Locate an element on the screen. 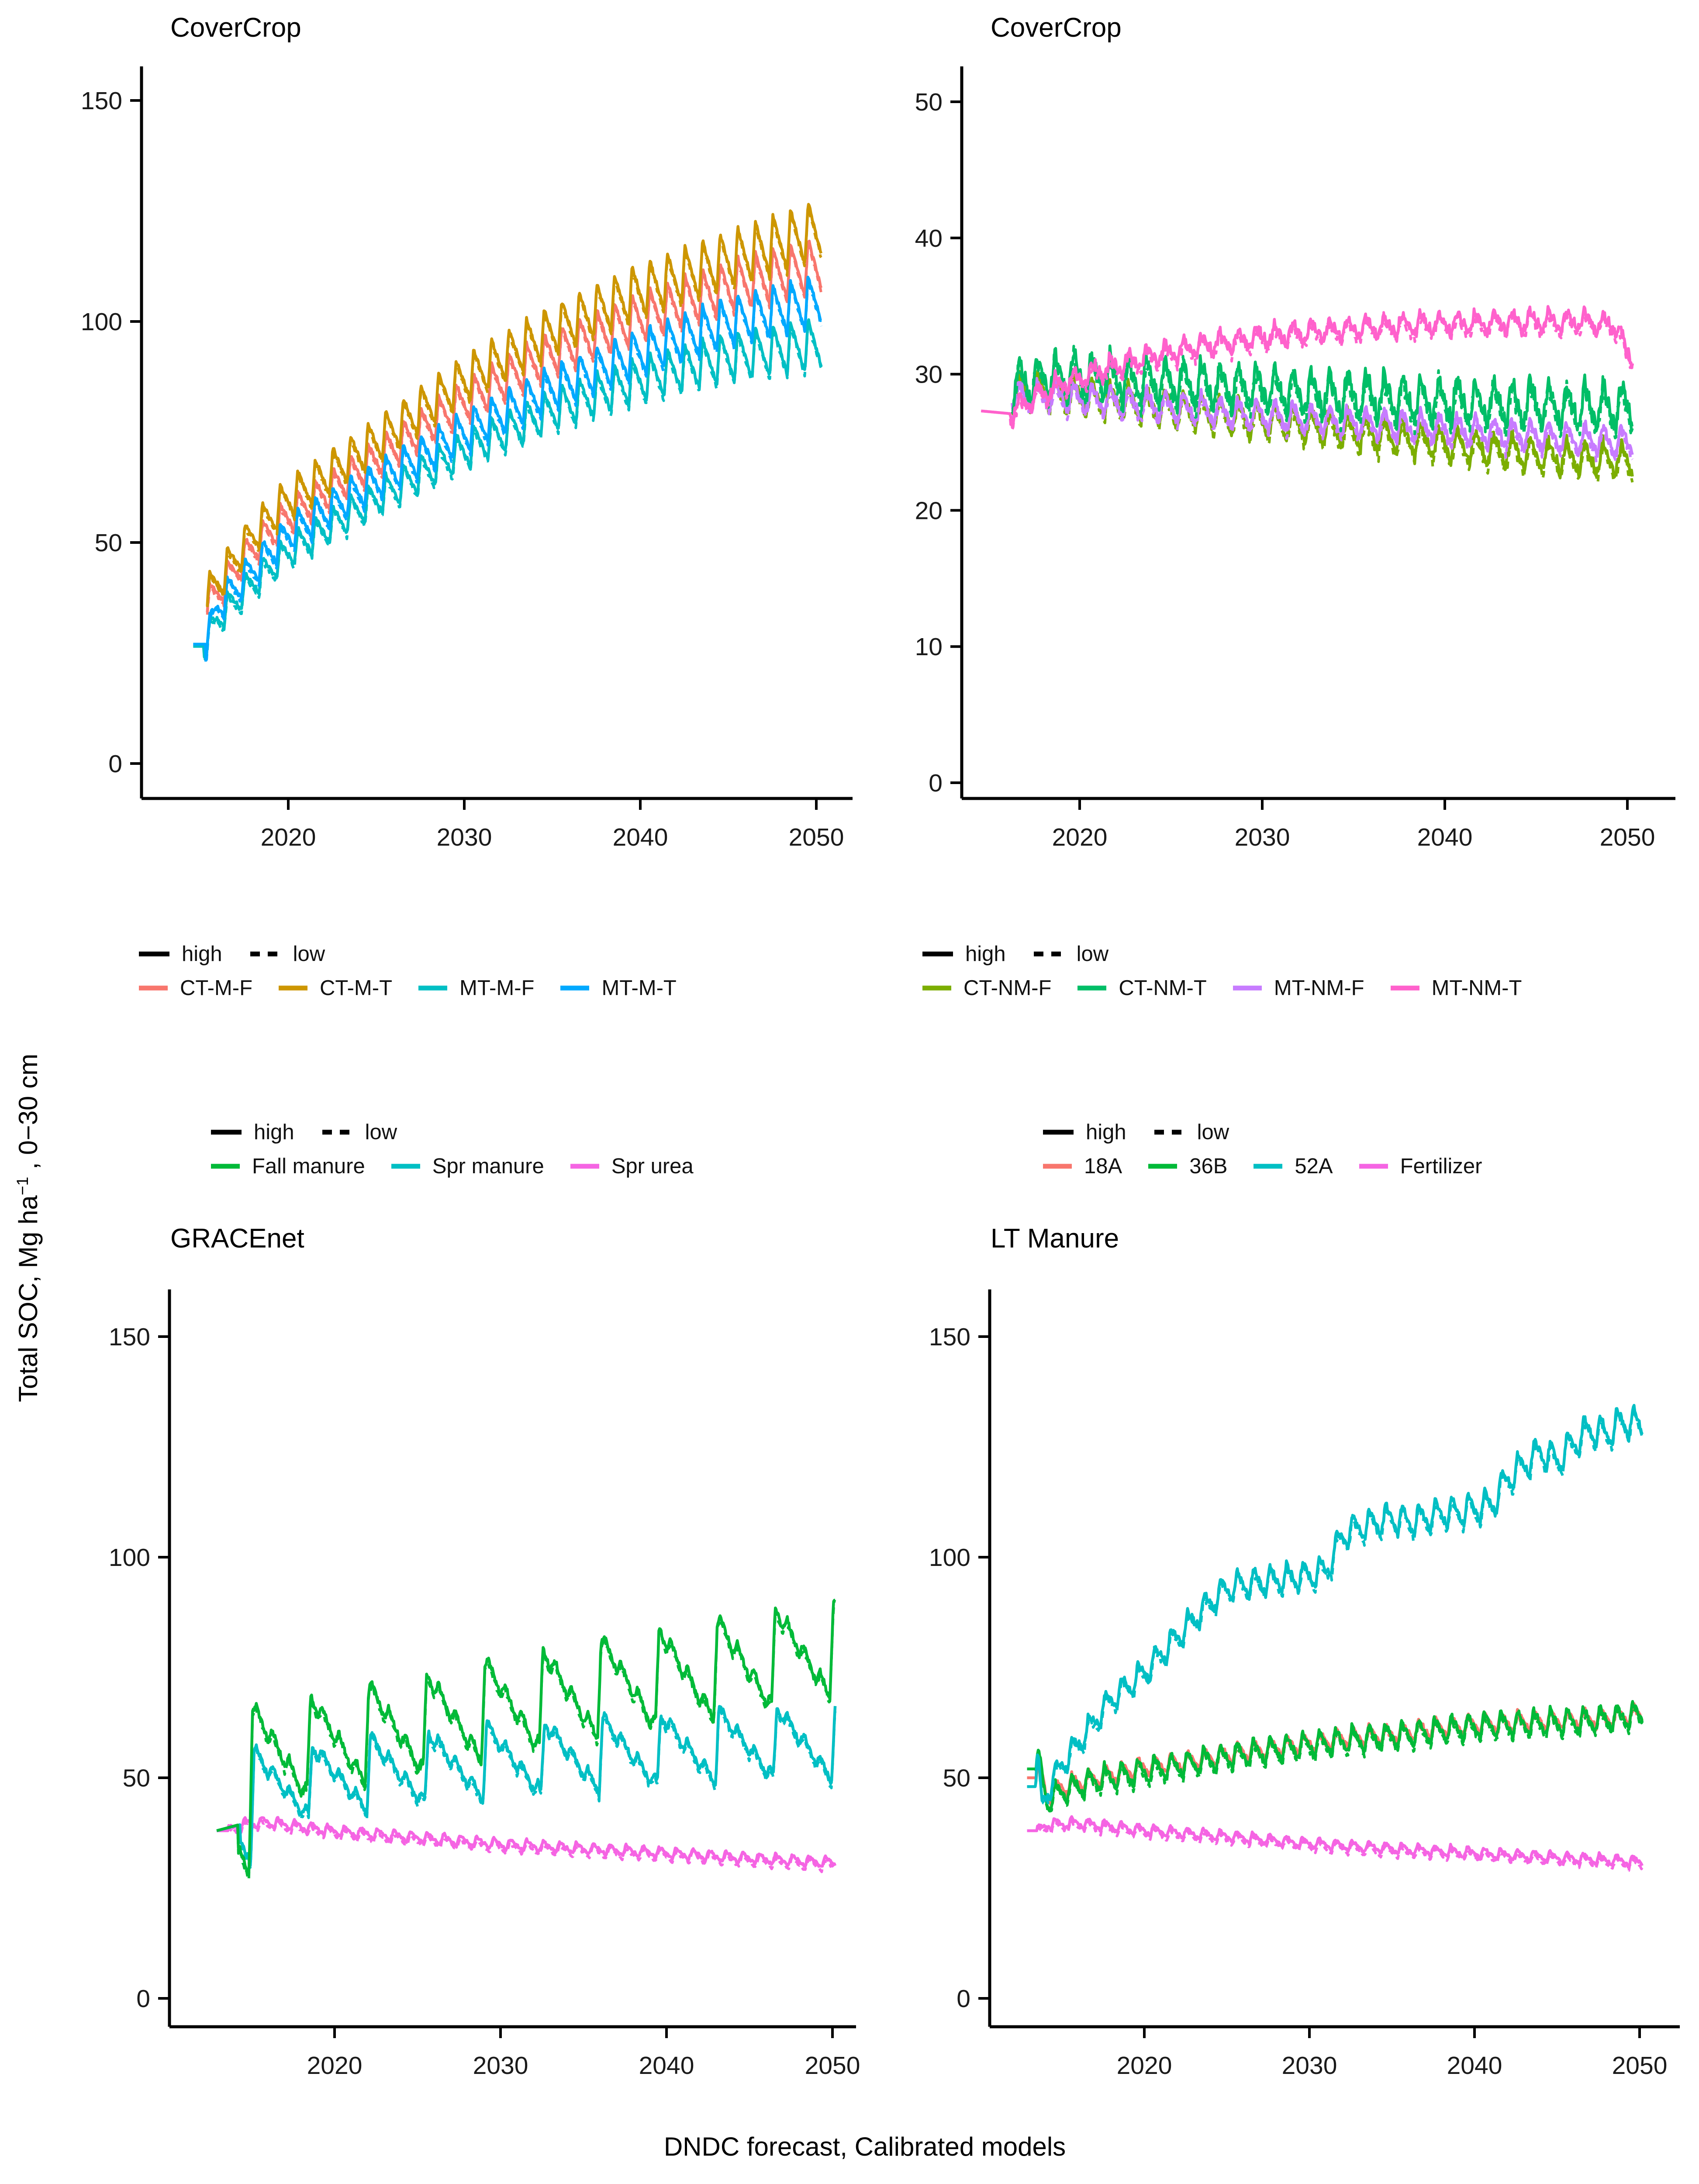  panel-title-gracenet: GRACEnet is located at coordinates (237, 1238).